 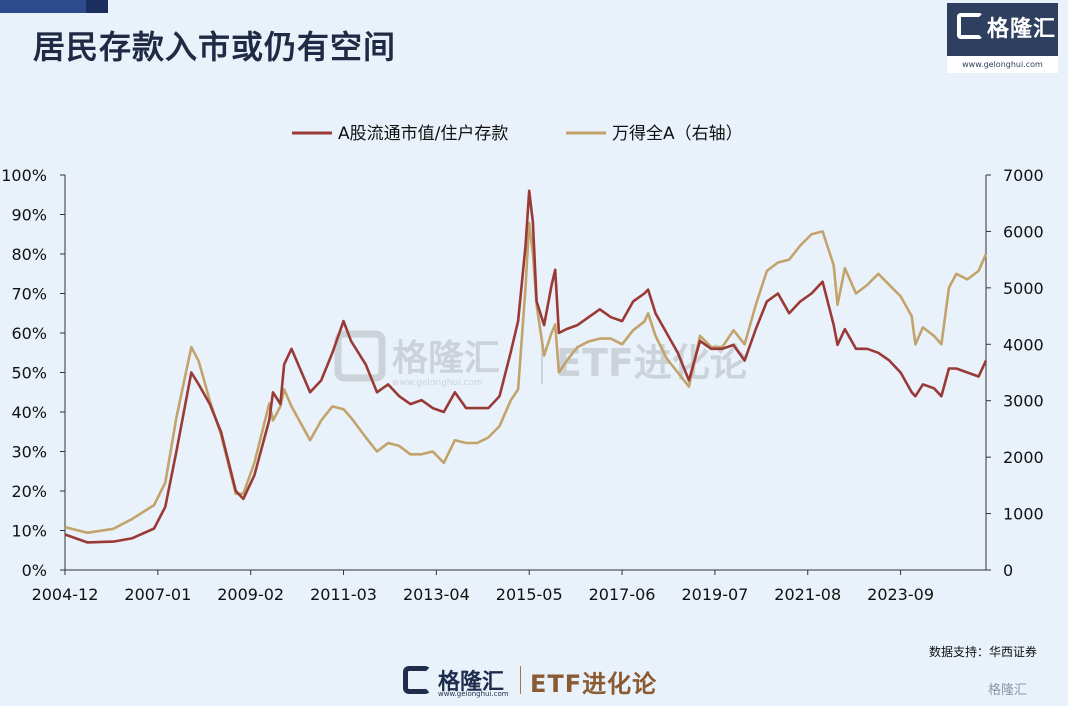 I want to click on x-tick-label: 2015-05, so click(x=529, y=594).